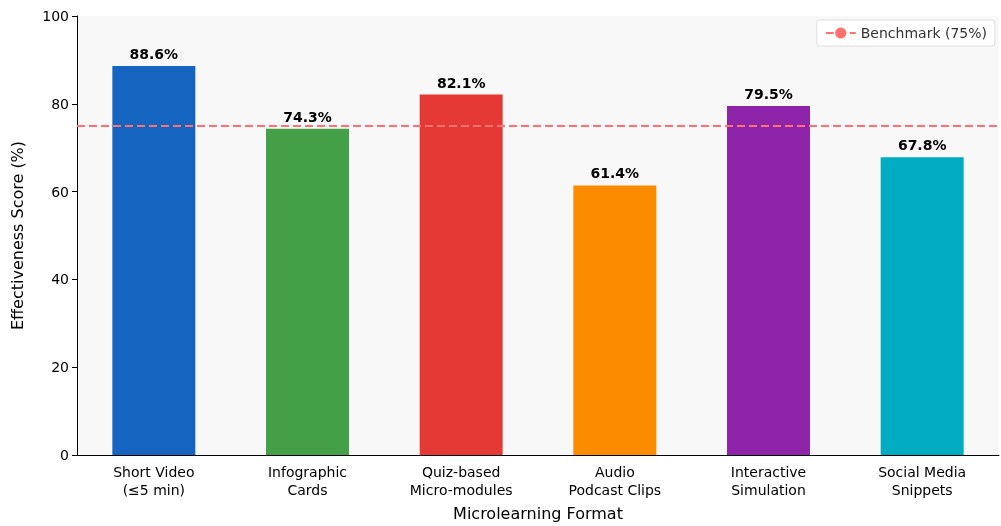 The width and height of the screenshot is (1001, 526). What do you see at coordinates (154, 481) in the screenshot?
I see `x-tick-label: Short Video (≤5 min)` at bounding box center [154, 481].